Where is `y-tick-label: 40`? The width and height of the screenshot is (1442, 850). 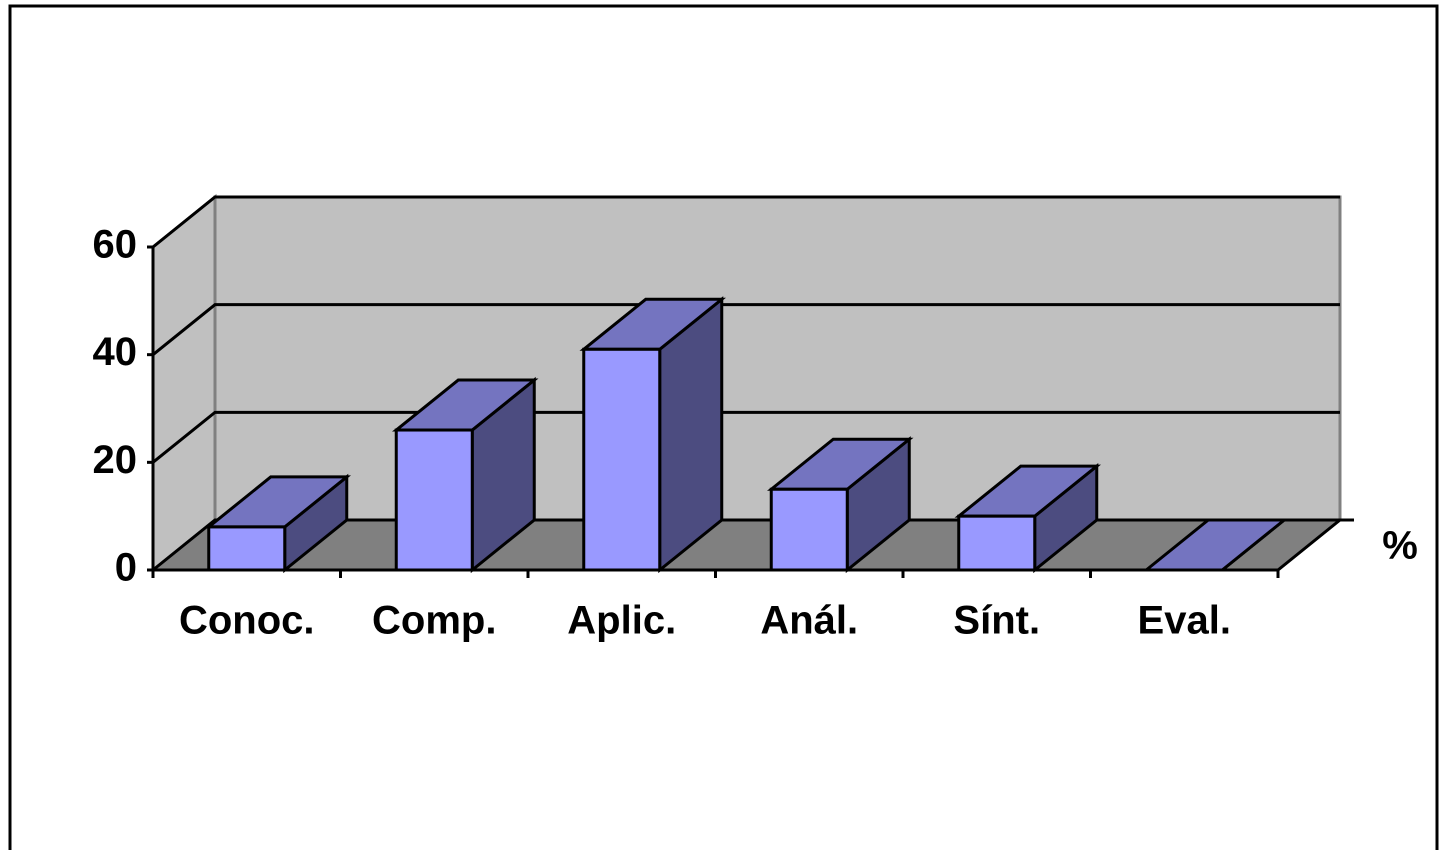
y-tick-label: 40 is located at coordinates (115, 352).